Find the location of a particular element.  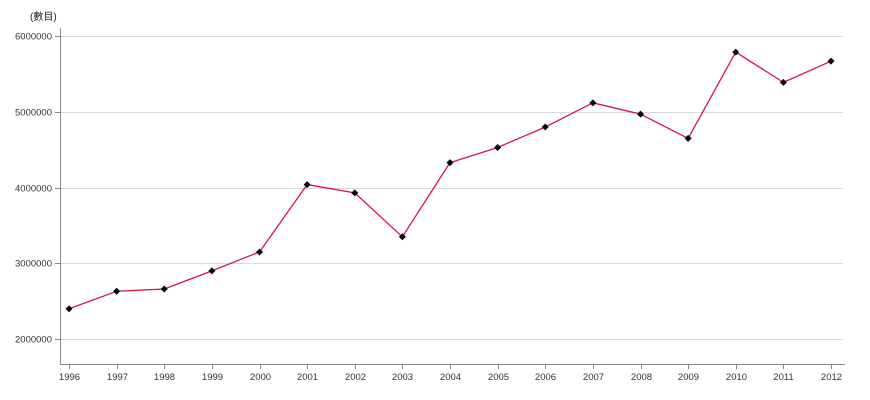

y-axis-unit-label: (數目) is located at coordinates (43, 17).